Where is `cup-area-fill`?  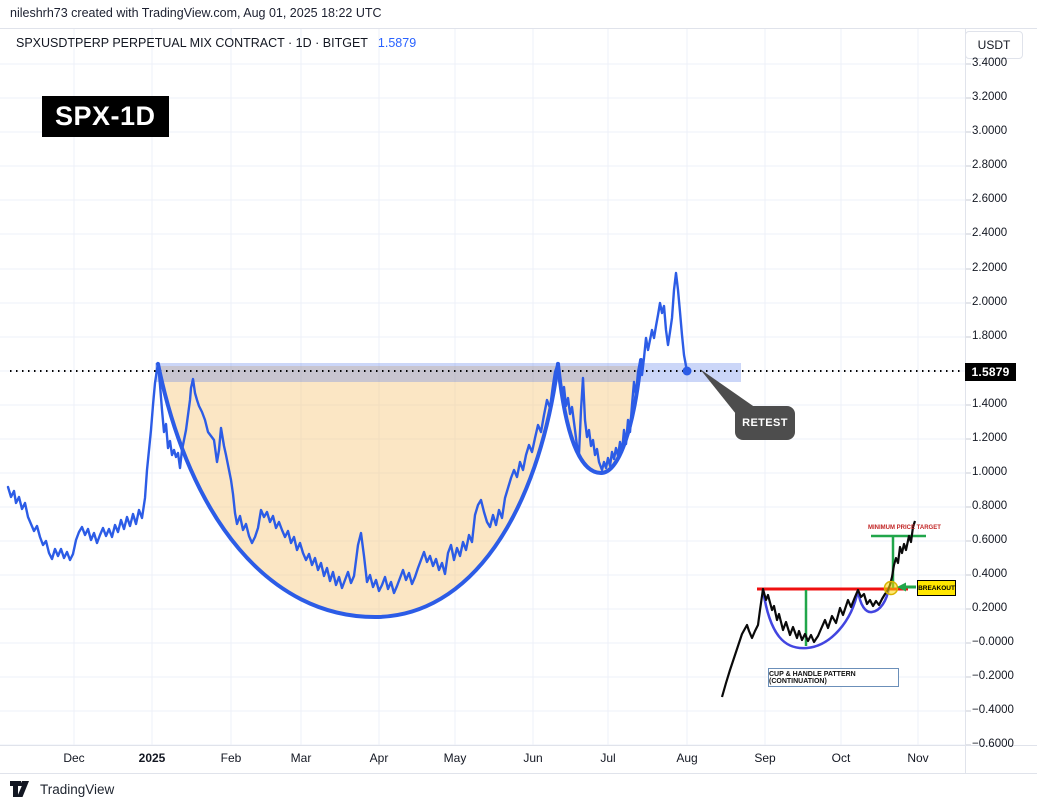
cup-area-fill is located at coordinates (399, 491).